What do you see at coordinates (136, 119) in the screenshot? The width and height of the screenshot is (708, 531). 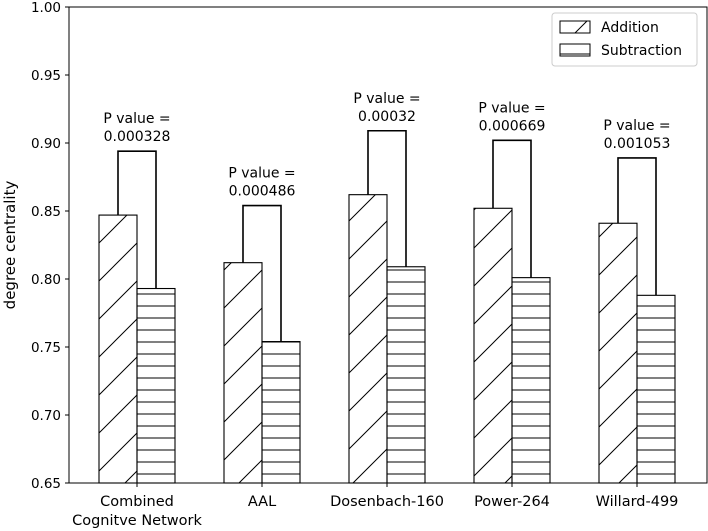 I see `p-value-label-0-0: P value =` at bounding box center [136, 119].